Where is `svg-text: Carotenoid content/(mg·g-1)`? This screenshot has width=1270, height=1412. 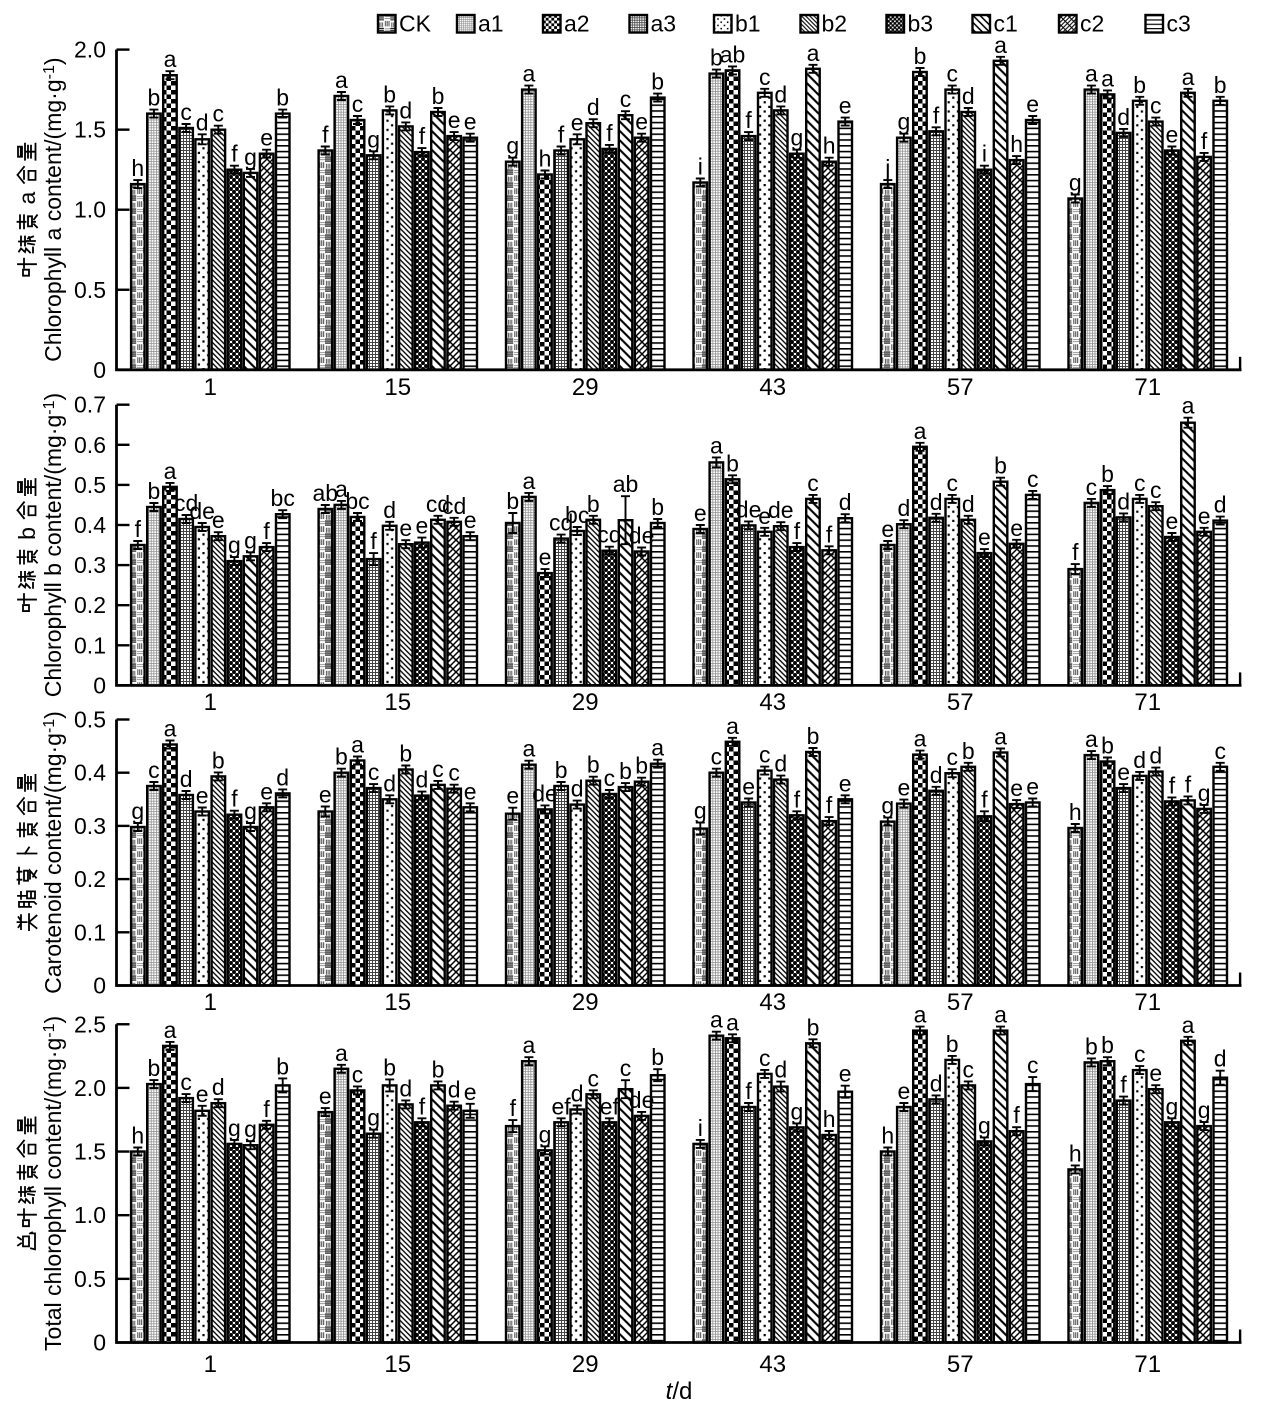
svg-text: Carotenoid content/(mg·g-1) is located at coordinates (53, 852).